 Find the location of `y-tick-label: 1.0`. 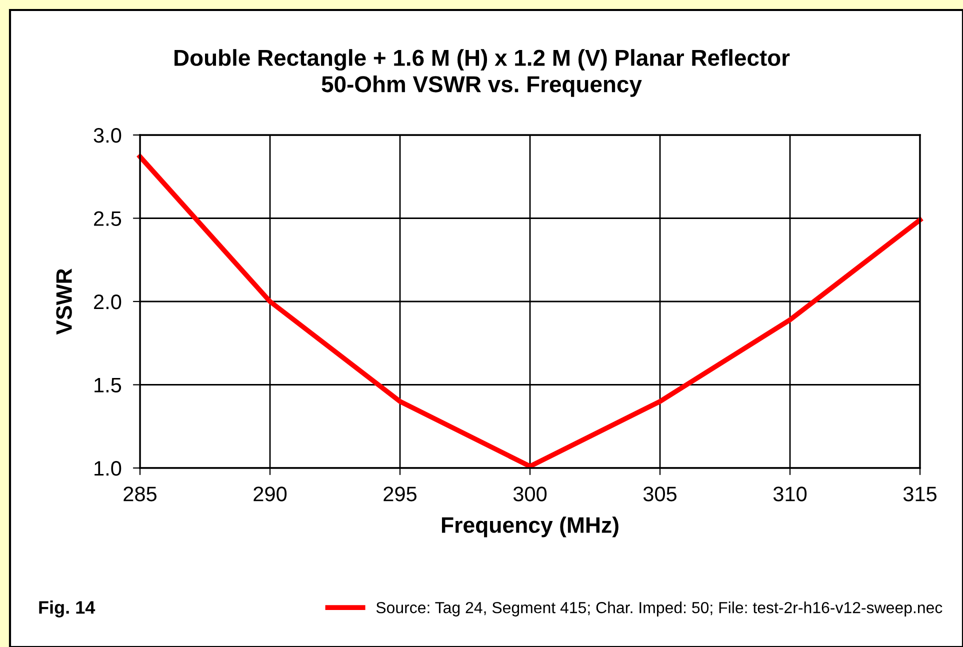

y-tick-label: 1.0 is located at coordinates (108, 468).